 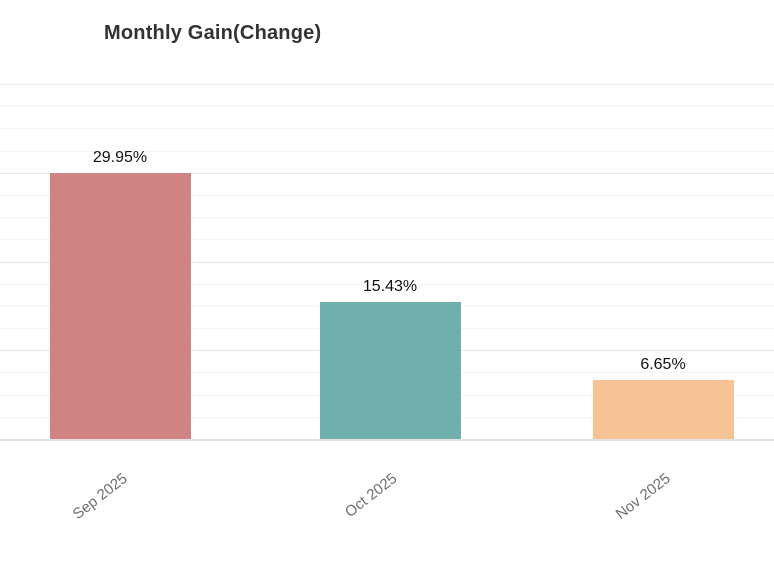 What do you see at coordinates (643, 496) in the screenshot?
I see `x-axis-label: Nov 2025` at bounding box center [643, 496].